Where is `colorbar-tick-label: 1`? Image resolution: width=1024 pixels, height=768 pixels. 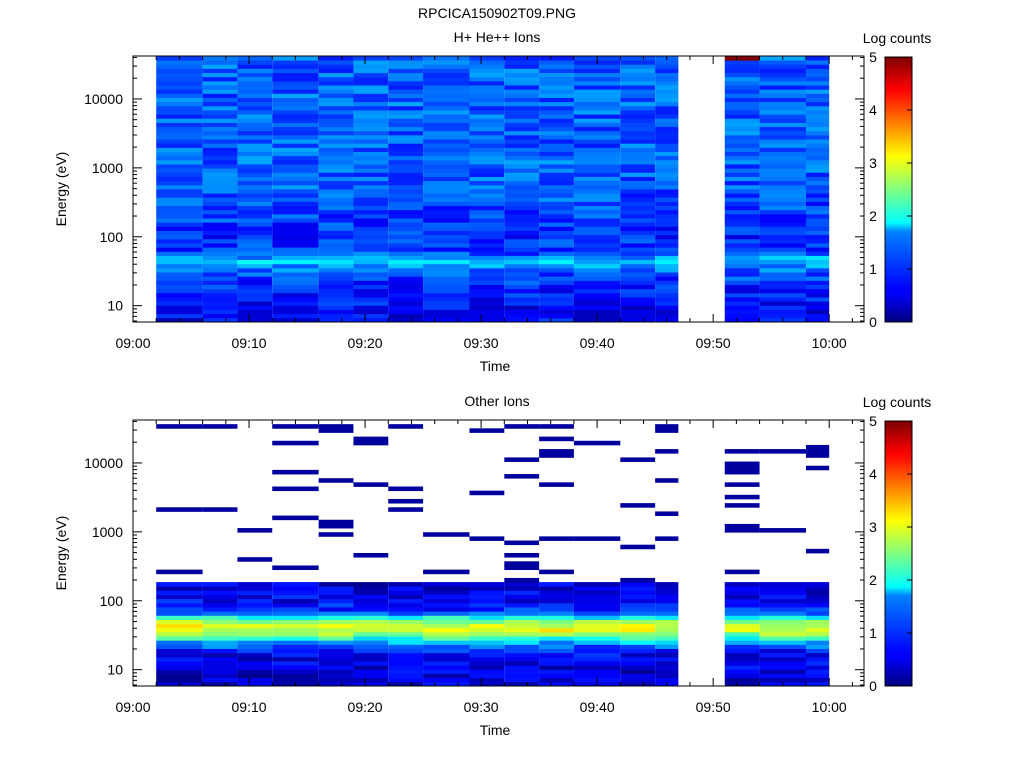
colorbar-tick-label: 1 is located at coordinates (873, 269).